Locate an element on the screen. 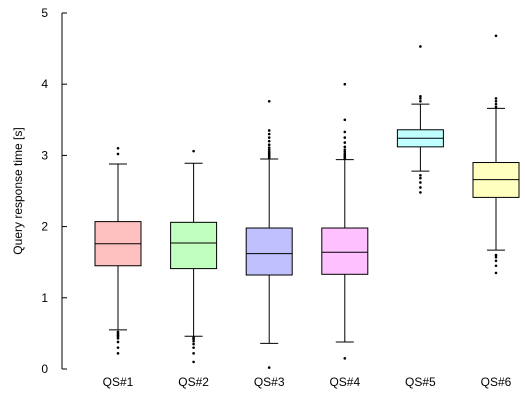 The width and height of the screenshot is (525, 399). x-axis: QS#1 QS#2 QS#3 QS#4 QS#5 QS#6 is located at coordinates (307, 382).